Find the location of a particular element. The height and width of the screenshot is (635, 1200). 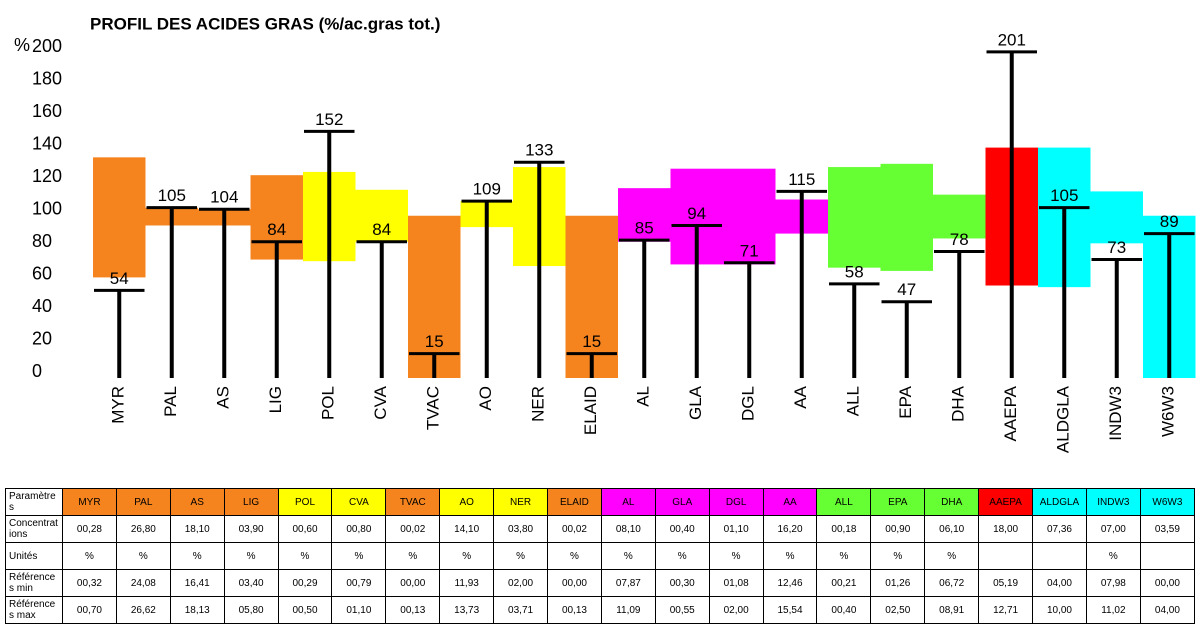

value-label: 71 is located at coordinates (749, 250).